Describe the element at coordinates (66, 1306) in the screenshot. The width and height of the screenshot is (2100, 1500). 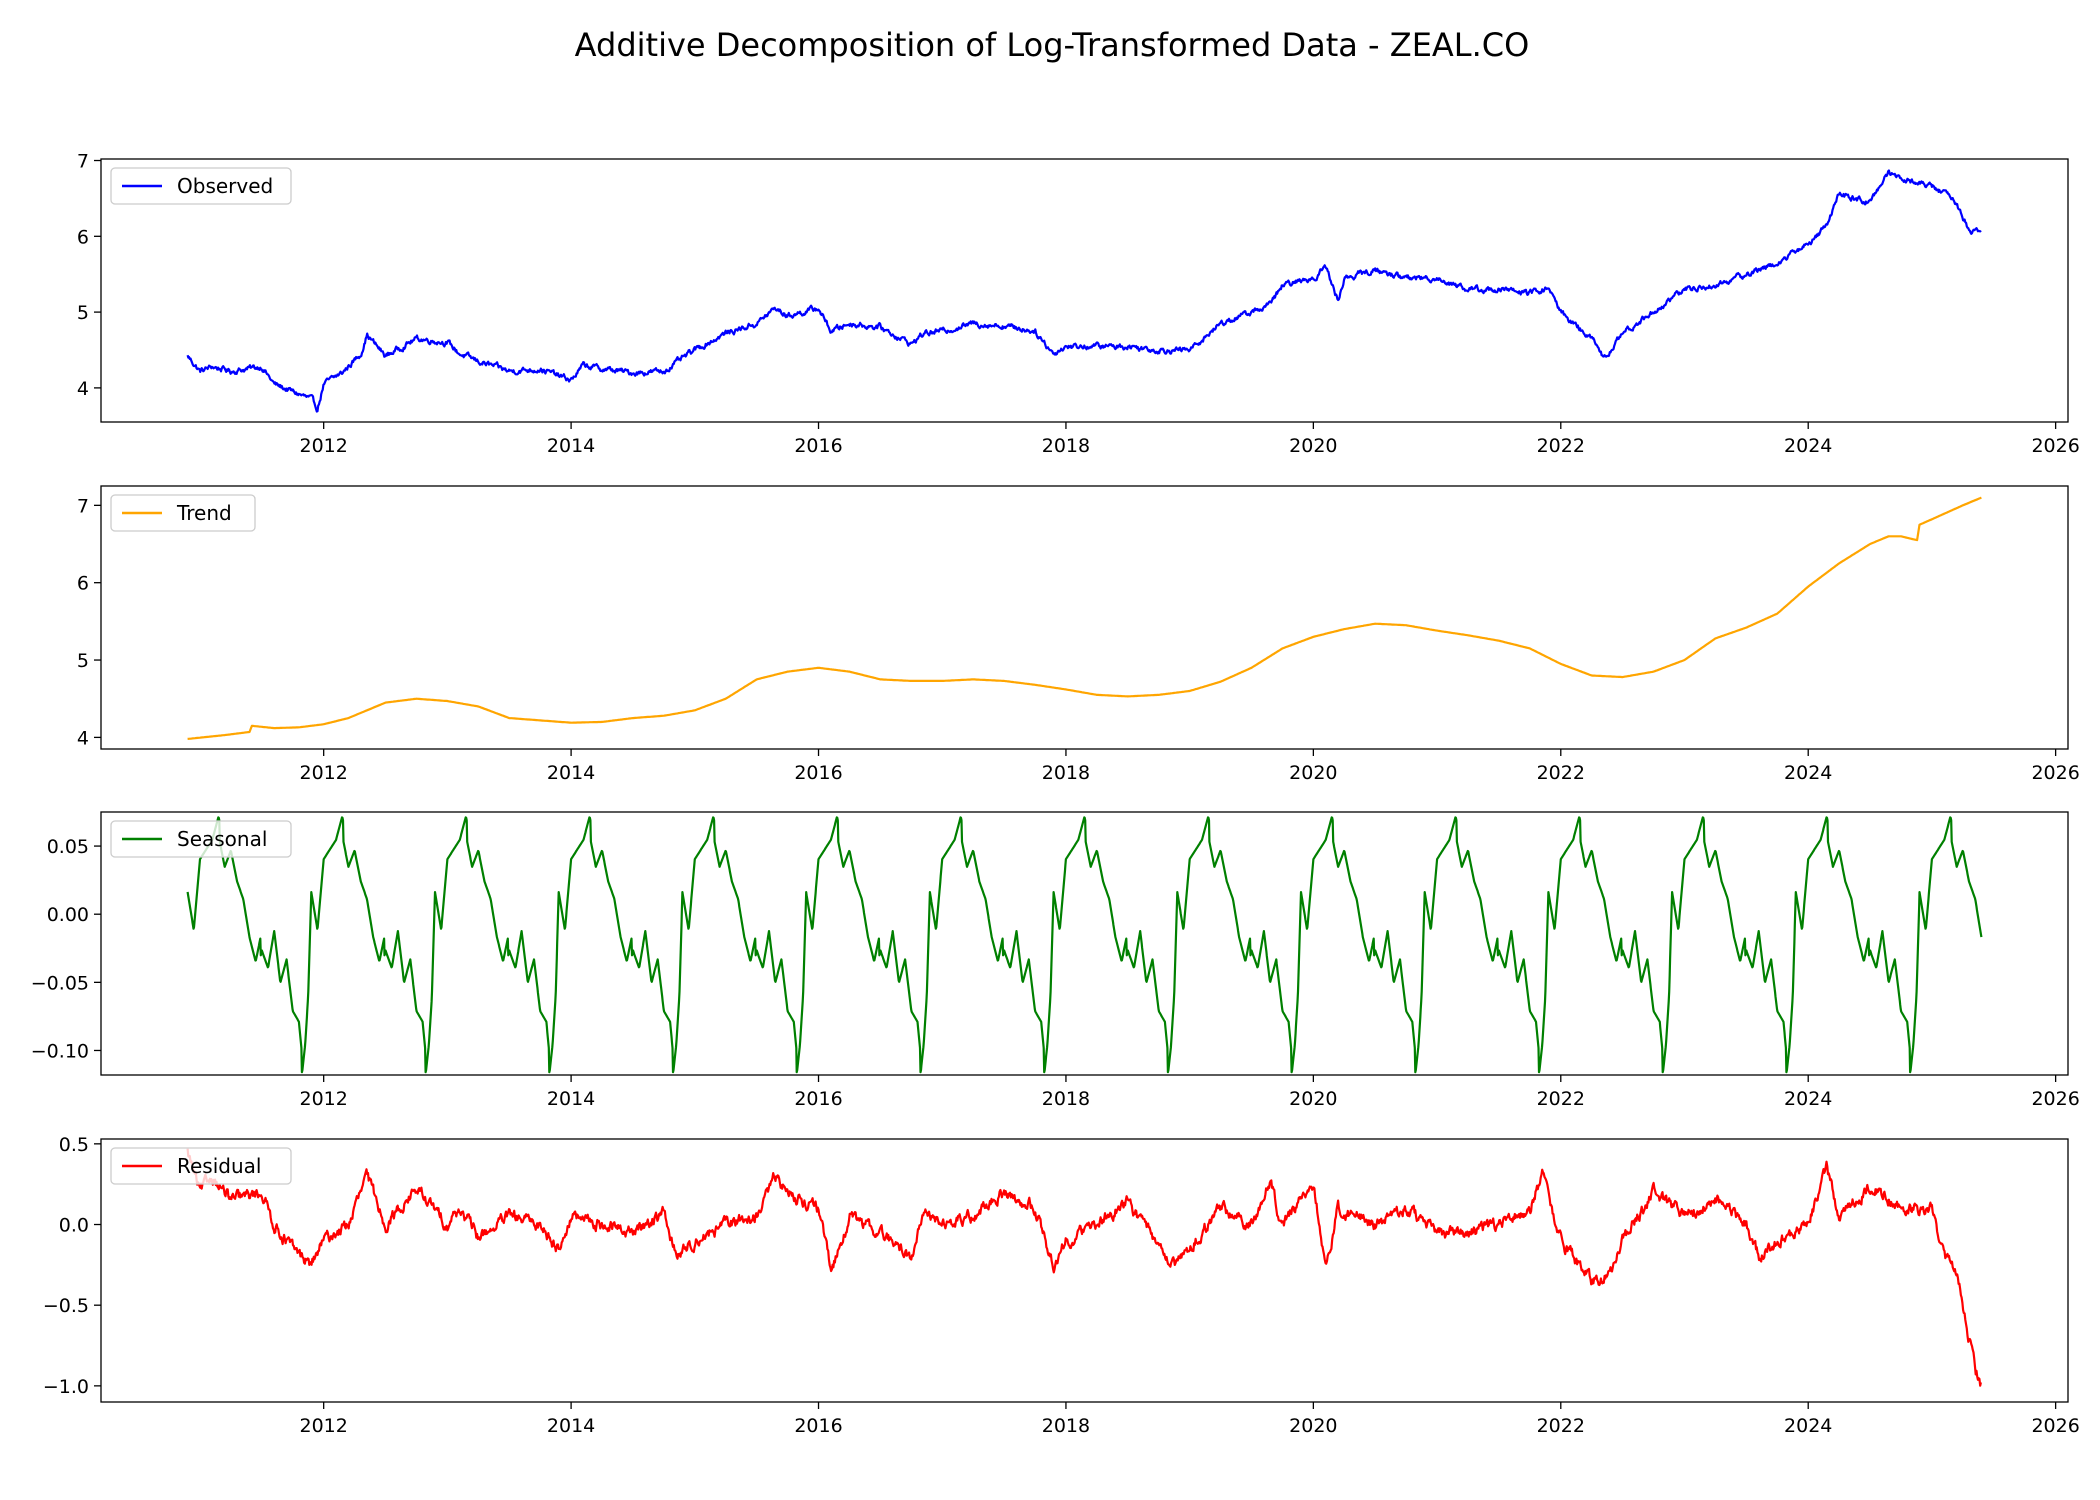
I see `y-tick-label: −0.5` at that location.